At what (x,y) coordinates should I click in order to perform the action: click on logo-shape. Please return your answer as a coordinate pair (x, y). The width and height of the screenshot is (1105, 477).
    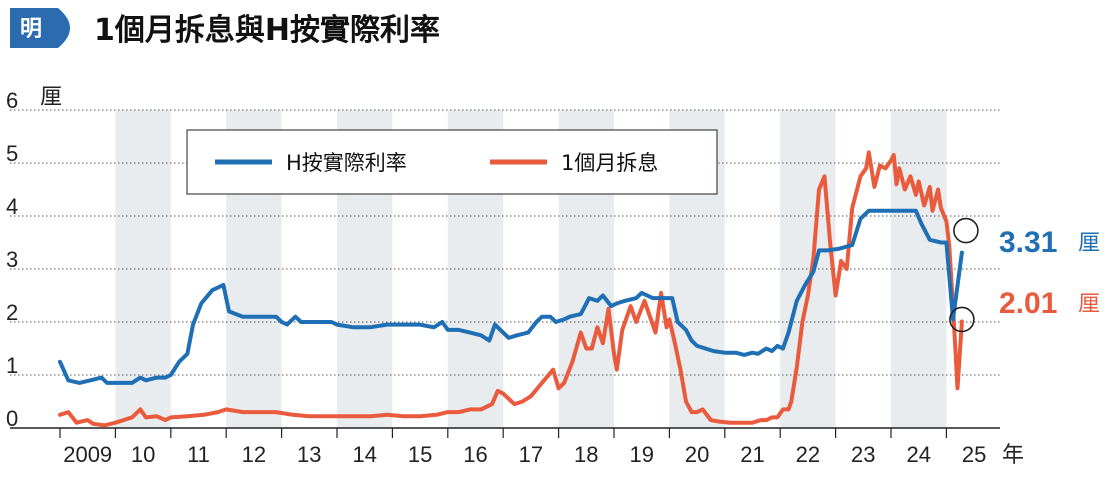
    Looking at the image, I should click on (40, 28).